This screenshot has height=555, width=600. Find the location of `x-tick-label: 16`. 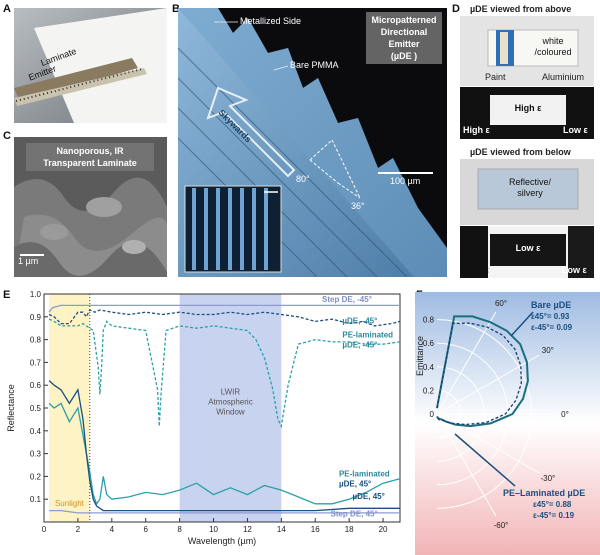

x-tick-label: 16 is located at coordinates (315, 529).